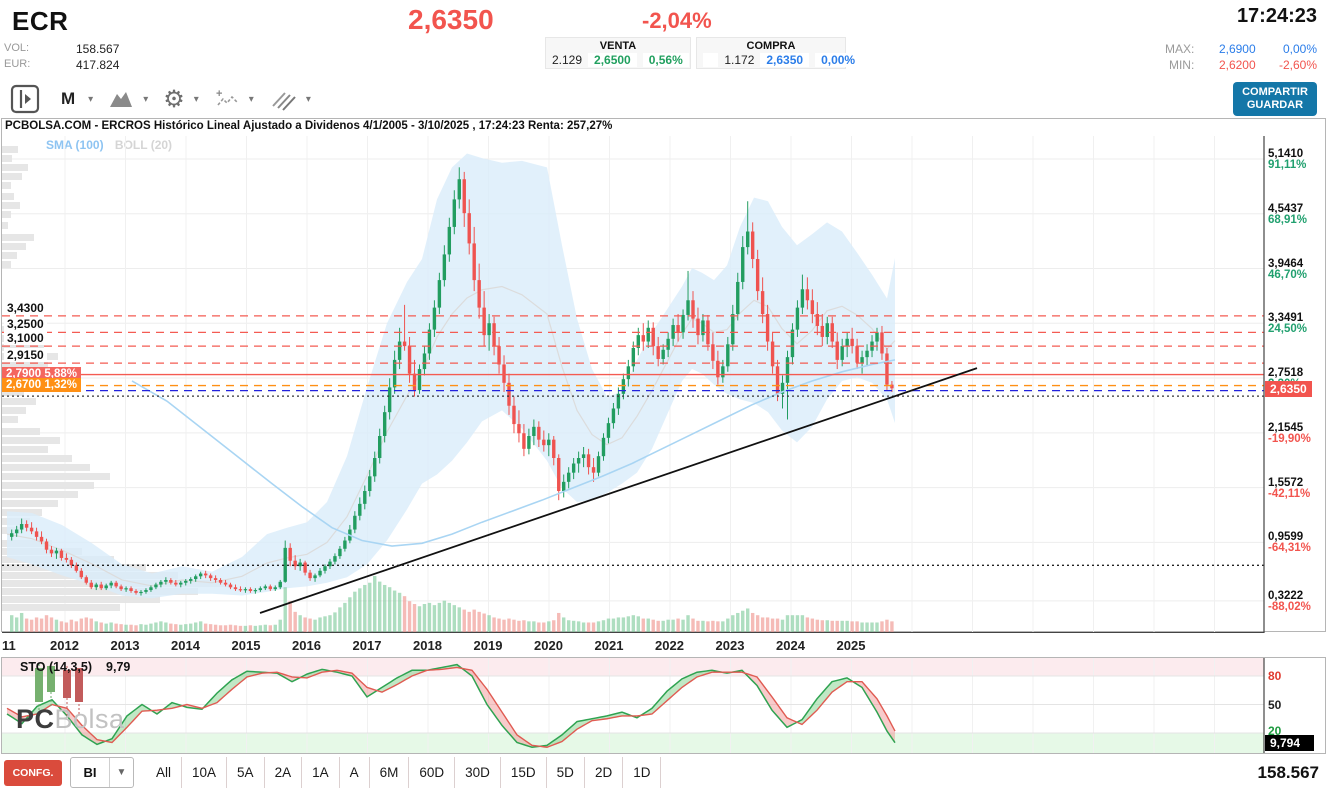 The image size is (1327, 793). What do you see at coordinates (121, 99) in the screenshot?
I see `chart-type-button` at bounding box center [121, 99].